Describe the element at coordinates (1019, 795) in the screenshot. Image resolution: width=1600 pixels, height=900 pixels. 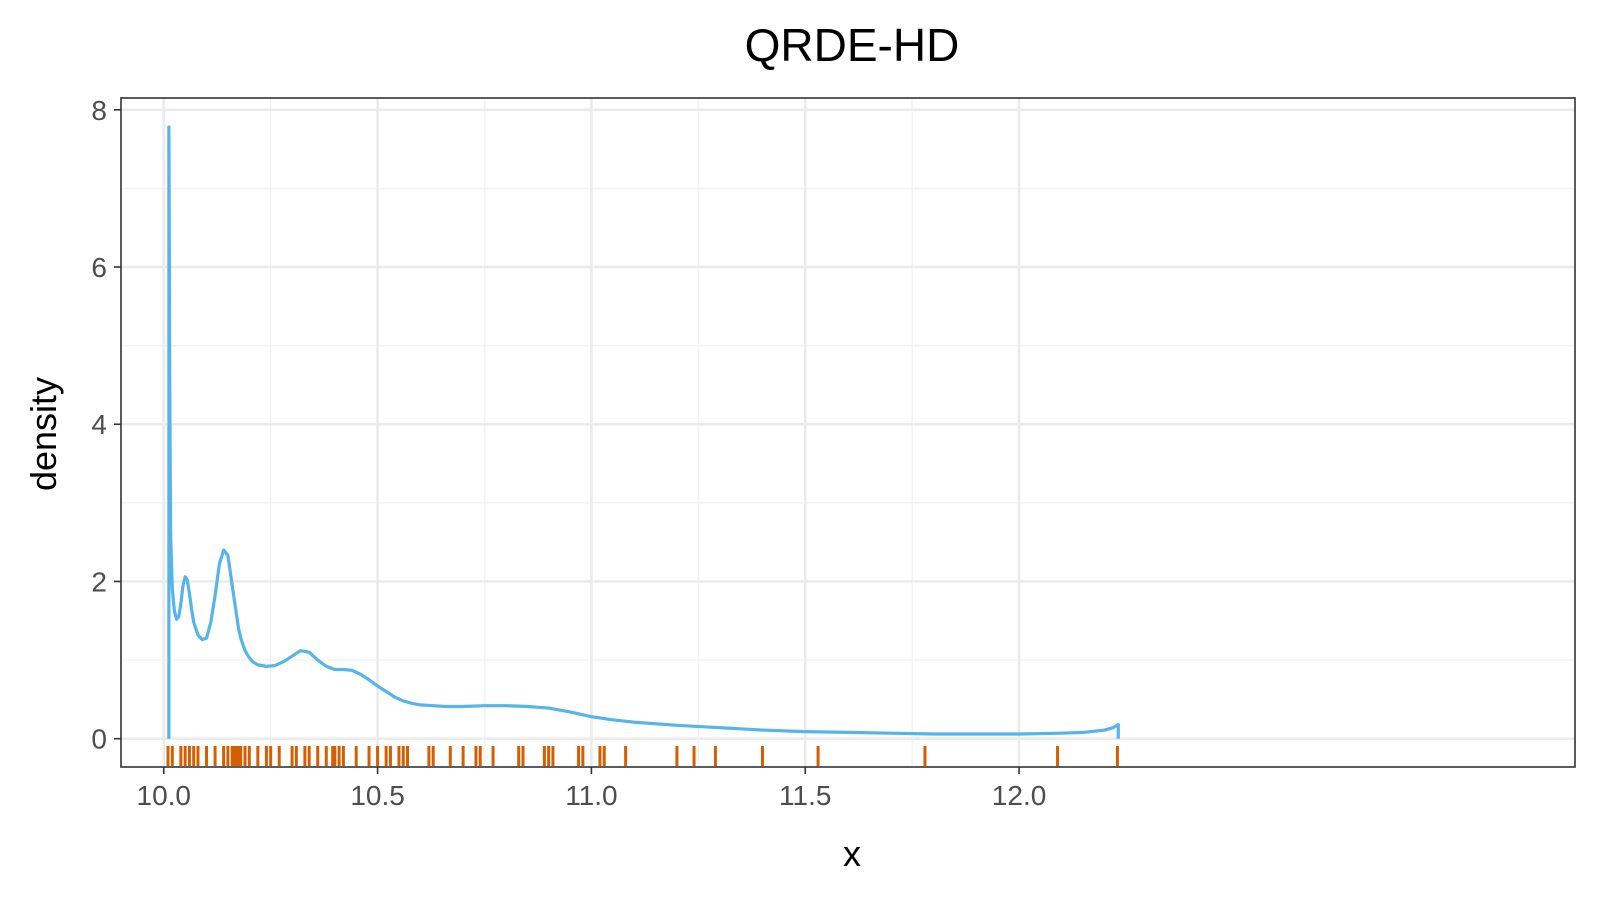
I see `x-tick-label: 12.0` at that location.